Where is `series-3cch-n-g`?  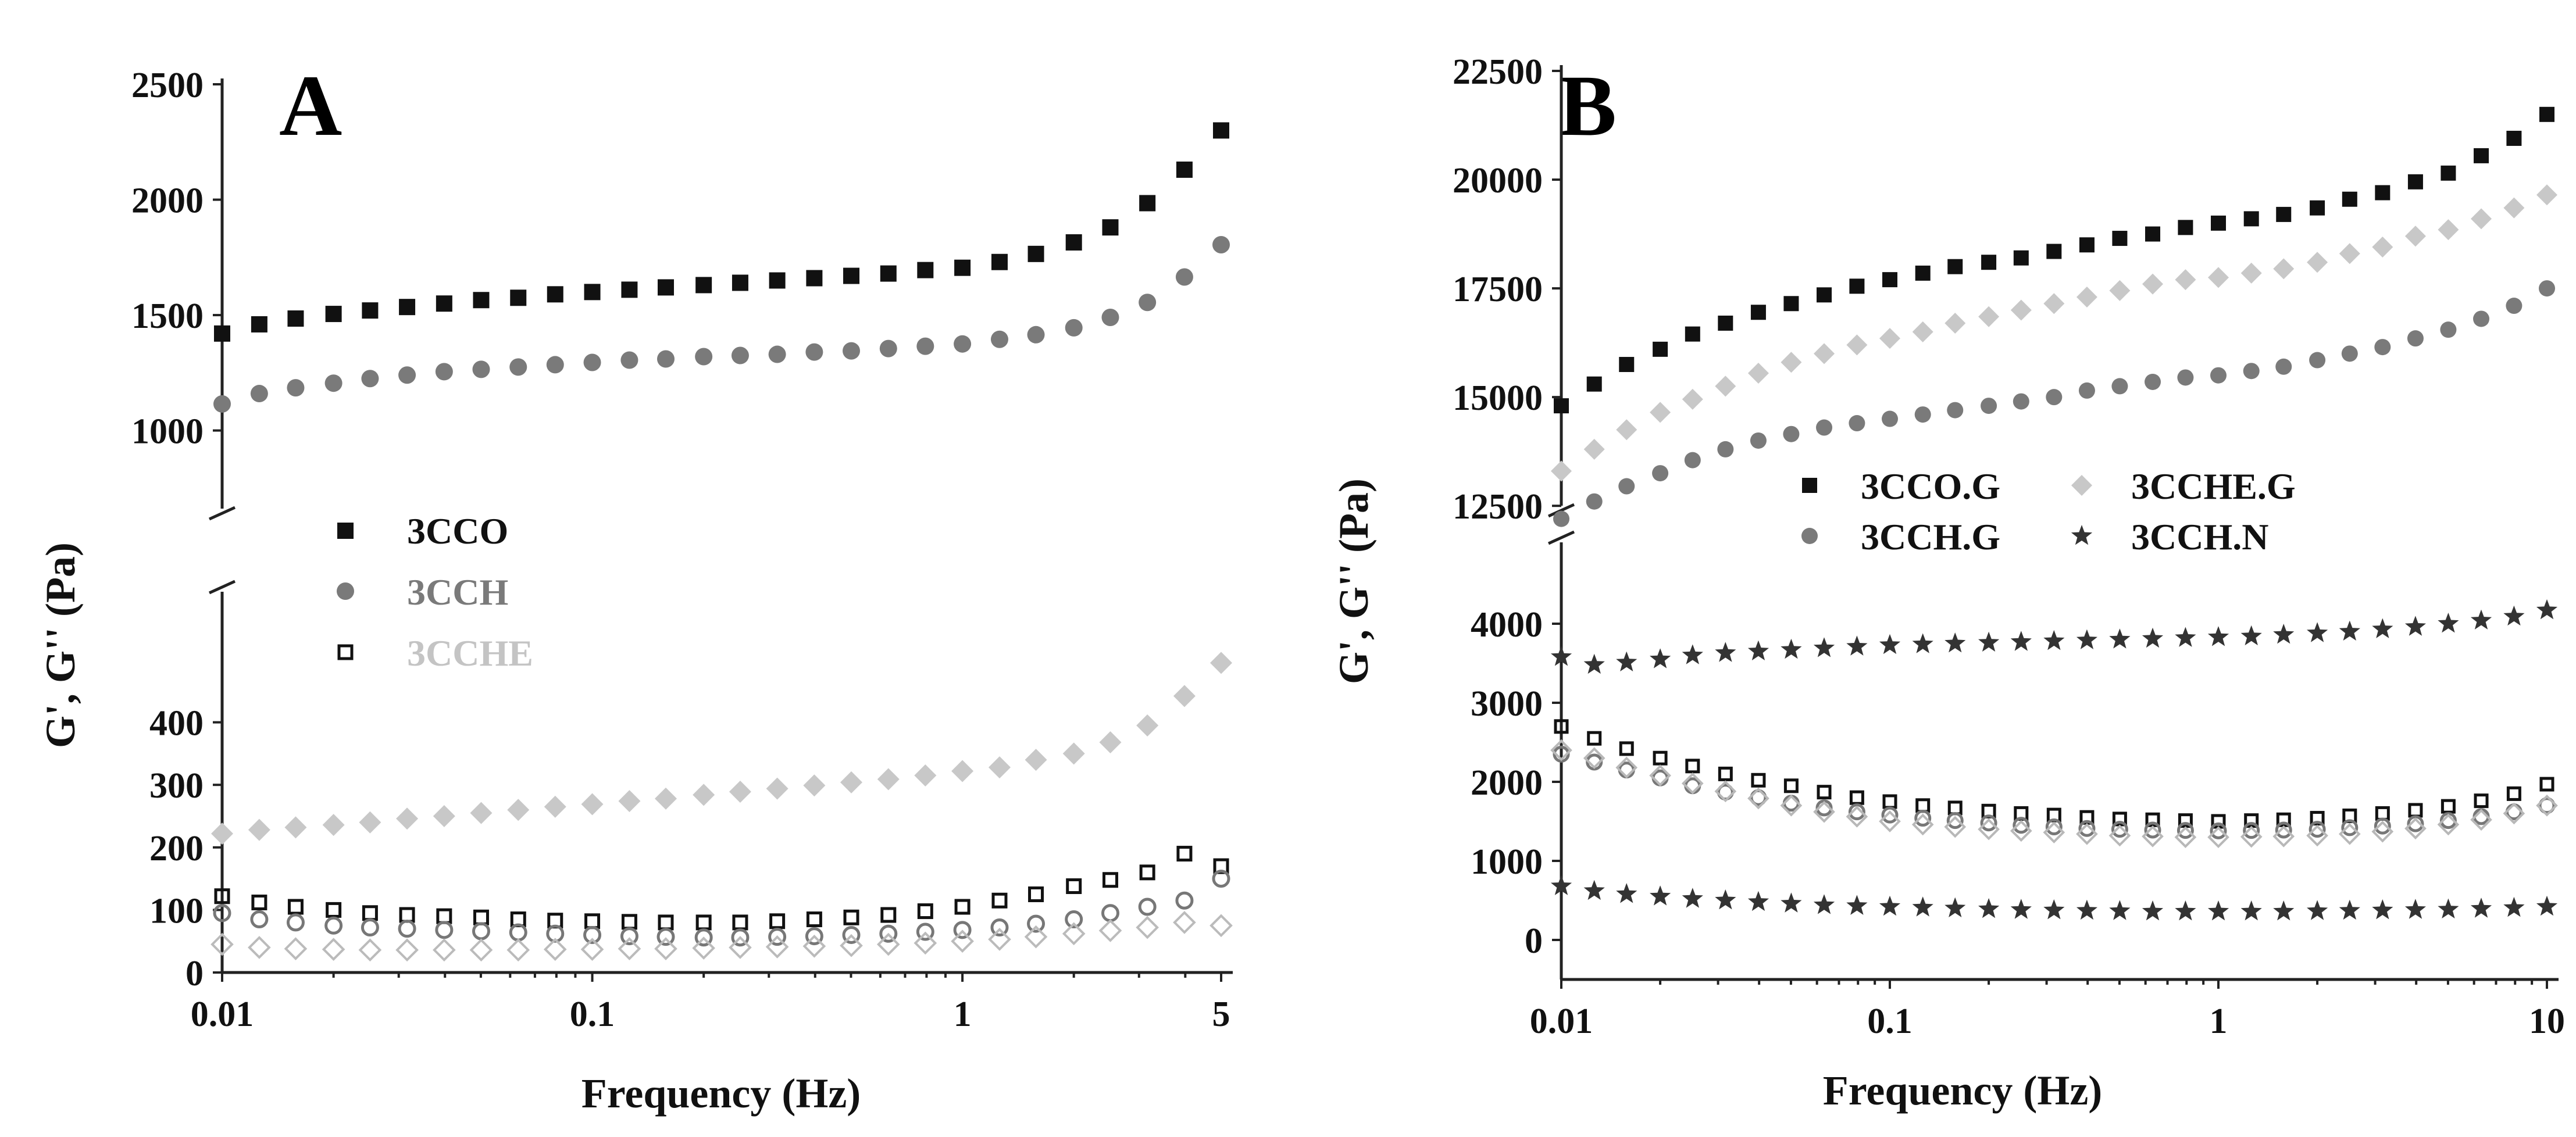 series-3cch-n-g is located at coordinates (2054, 898).